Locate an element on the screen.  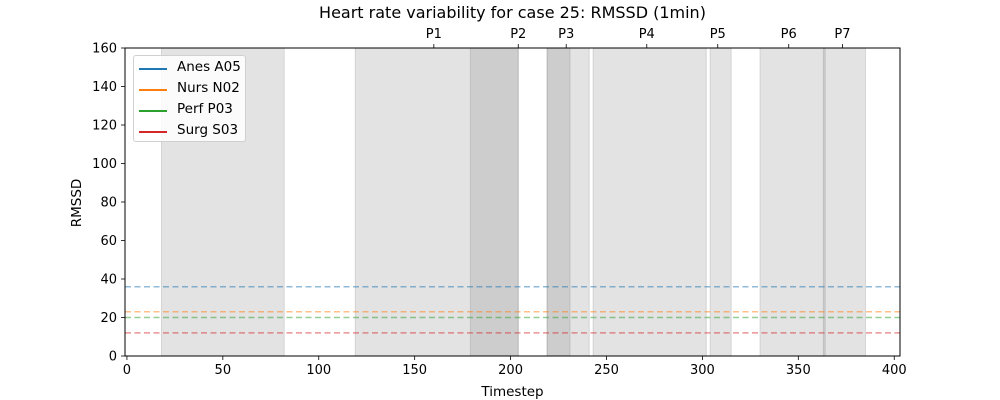
y-tick-label: 40 is located at coordinates (108, 280).